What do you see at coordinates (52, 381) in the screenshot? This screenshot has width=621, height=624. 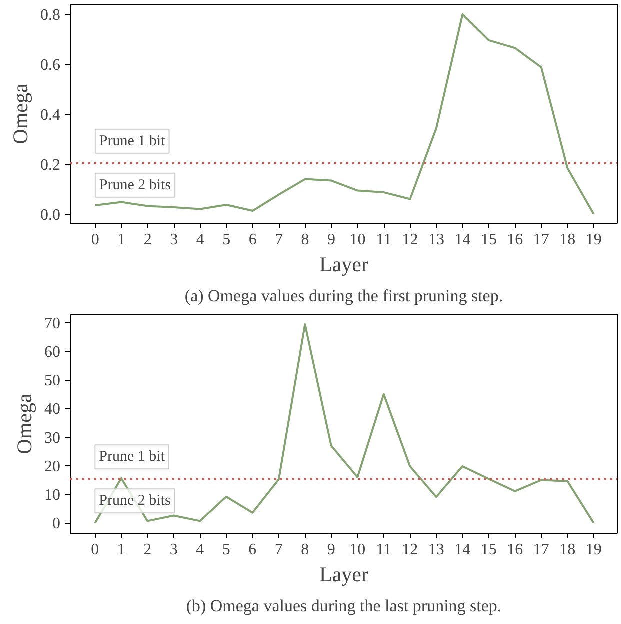 I see `y-tick-label: 50` at bounding box center [52, 381].